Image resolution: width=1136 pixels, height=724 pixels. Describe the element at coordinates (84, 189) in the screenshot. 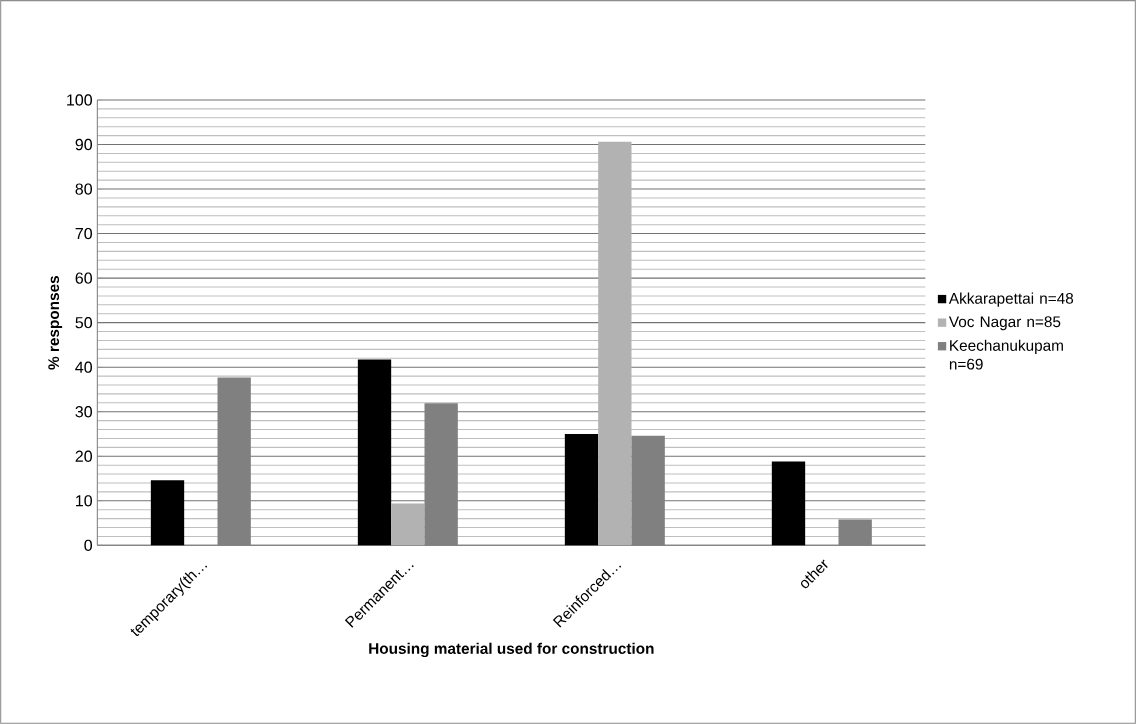

I see `y-tick-label: 80` at that location.